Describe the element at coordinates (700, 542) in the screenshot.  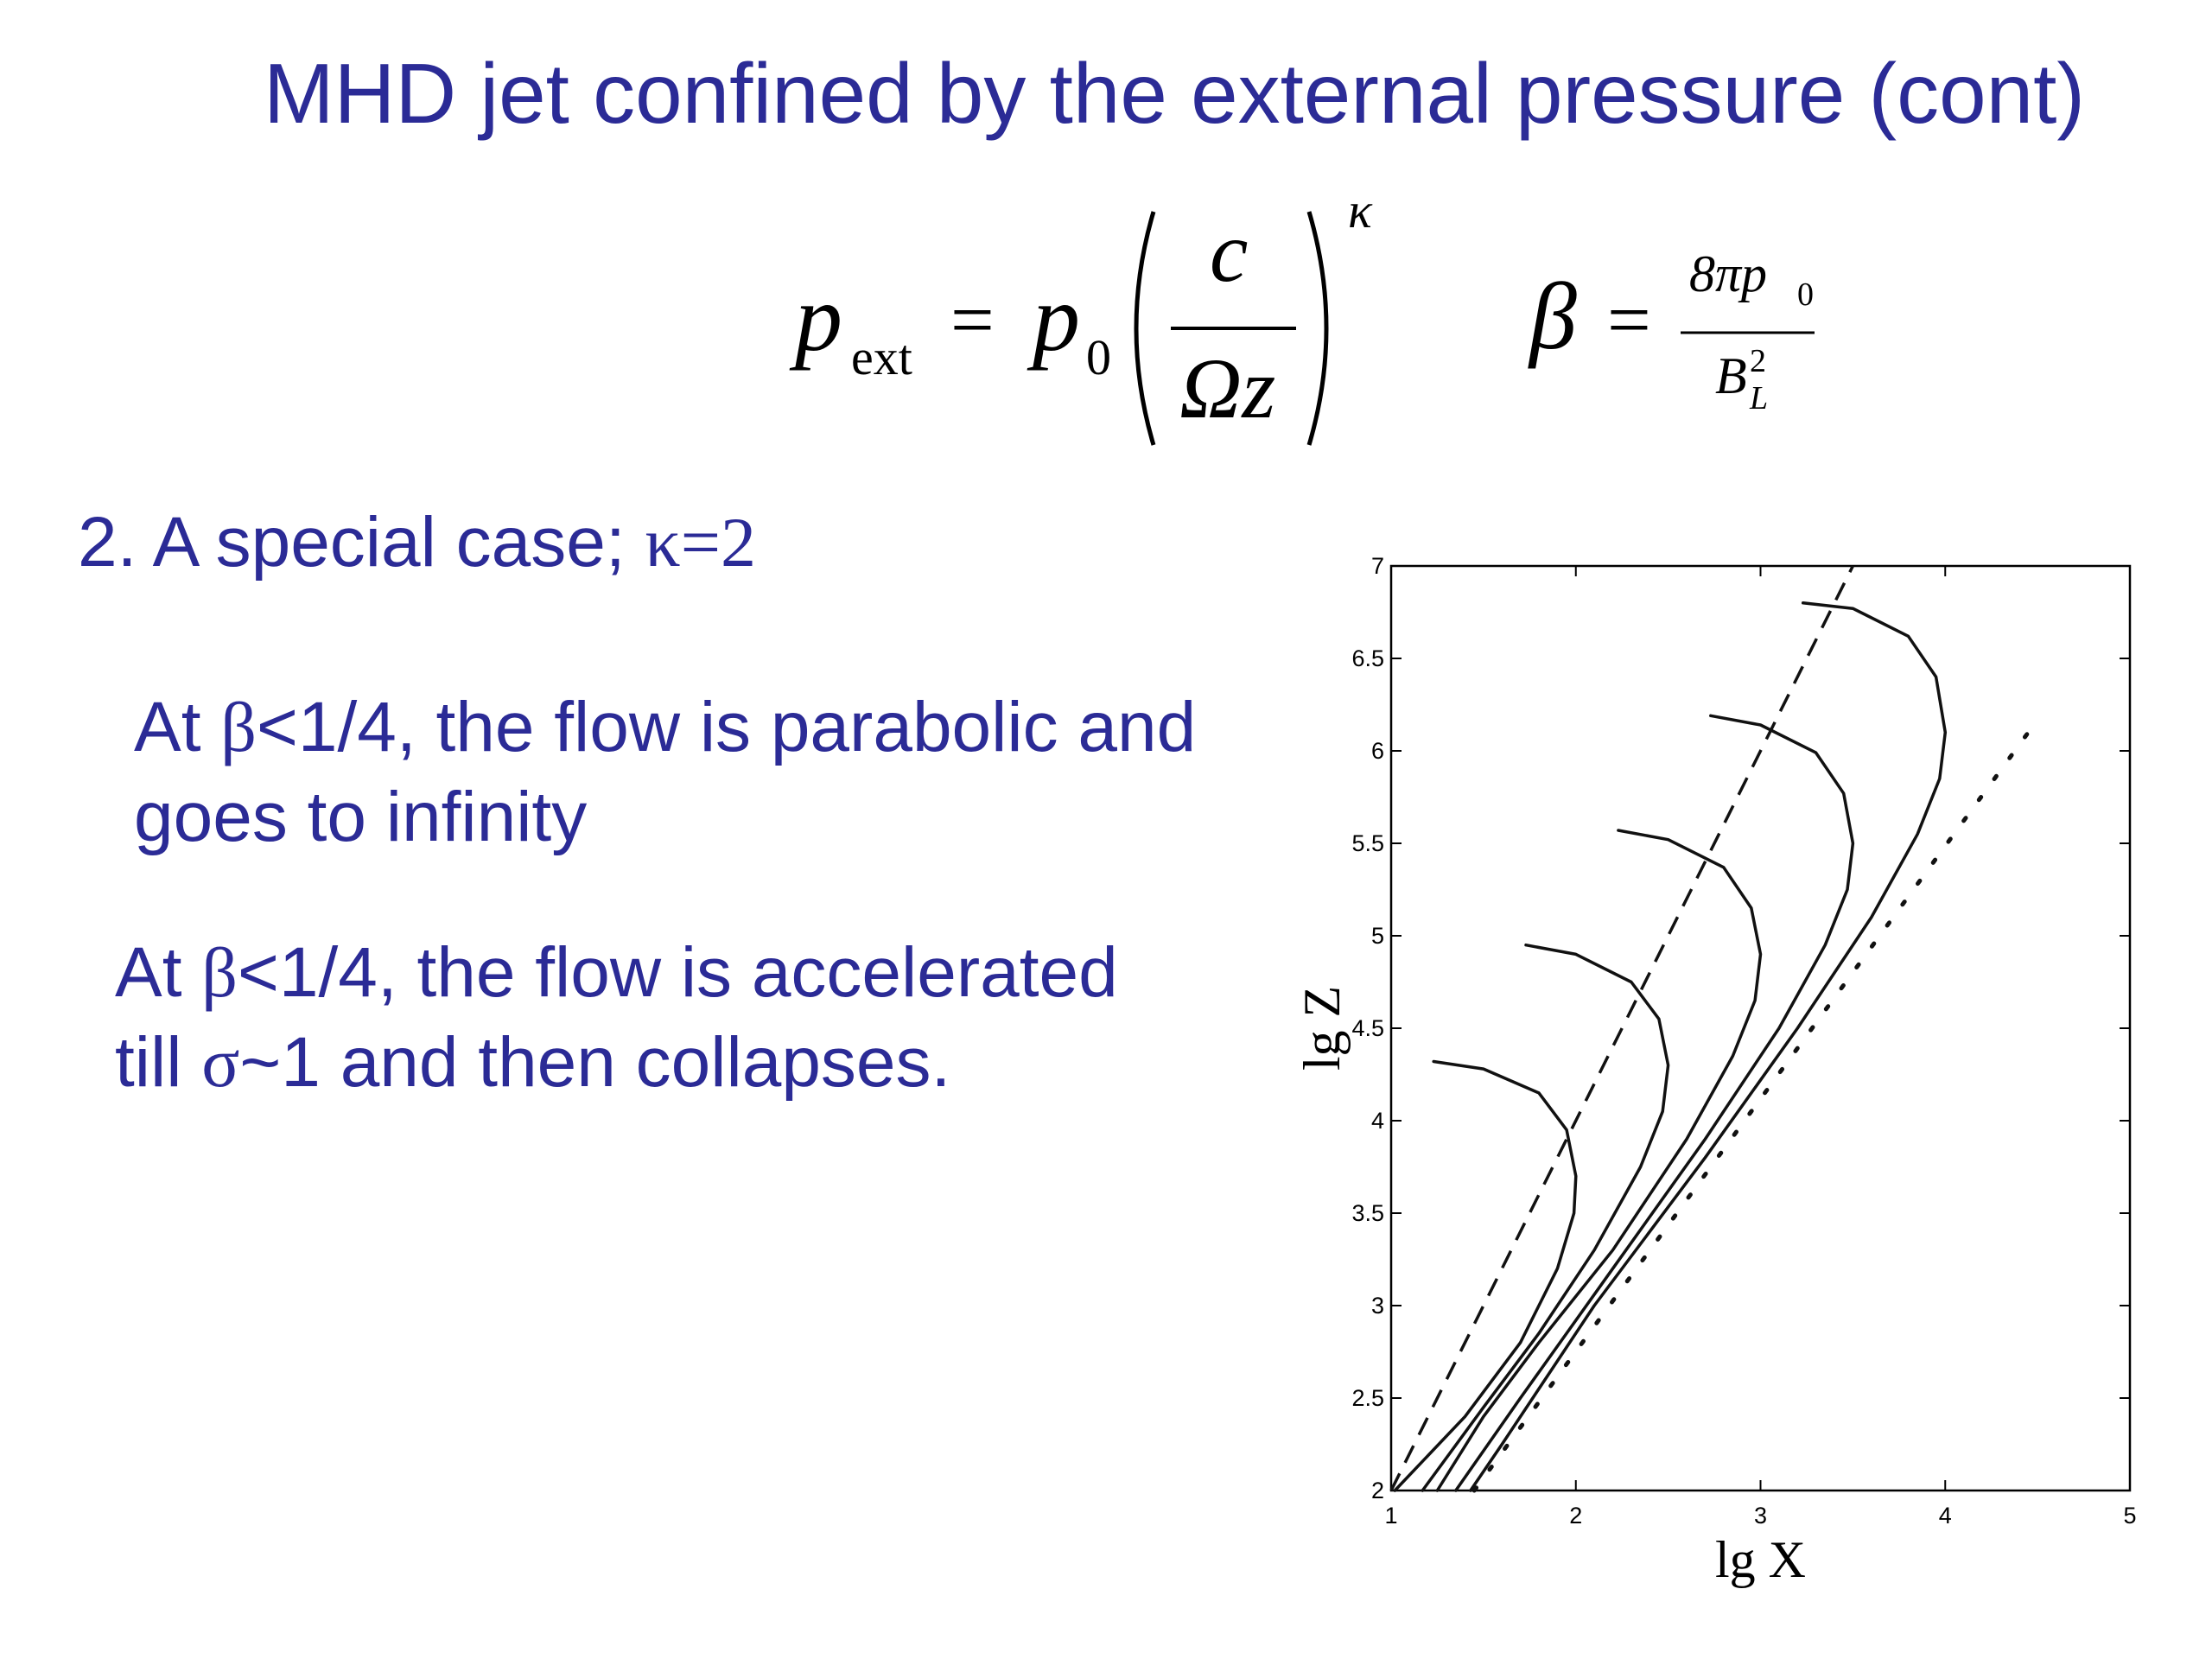
I see `case-kappa: κ=2` at that location.